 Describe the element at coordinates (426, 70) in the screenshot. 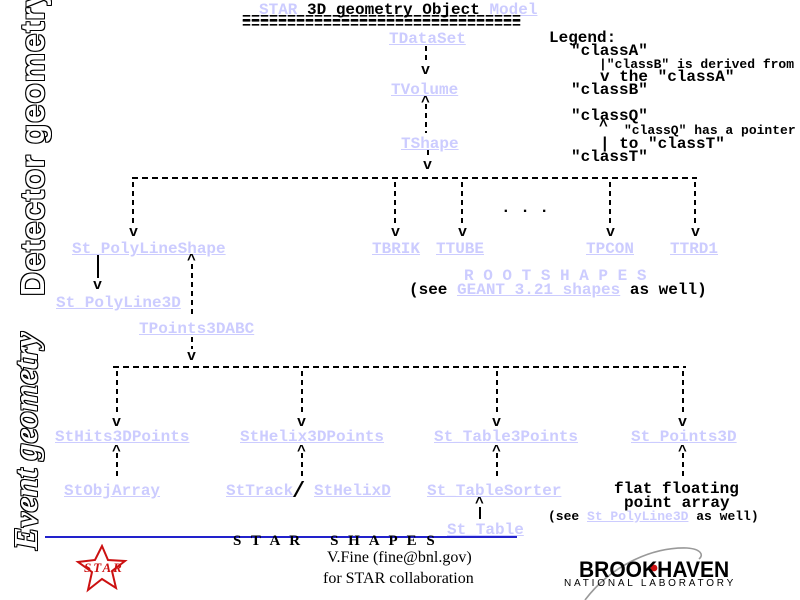

I see `arrow-down-tvolume: v` at that location.